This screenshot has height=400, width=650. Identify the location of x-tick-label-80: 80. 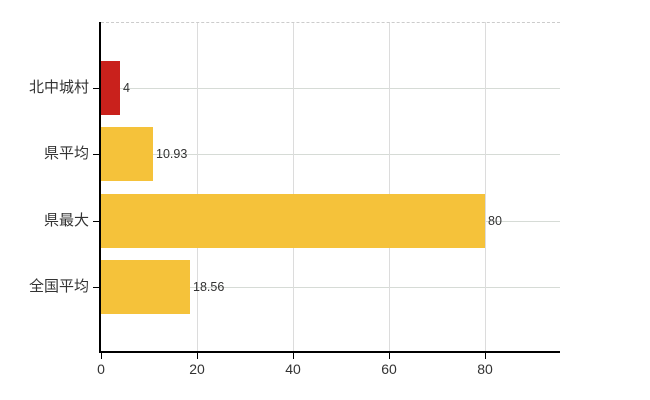
(485, 369).